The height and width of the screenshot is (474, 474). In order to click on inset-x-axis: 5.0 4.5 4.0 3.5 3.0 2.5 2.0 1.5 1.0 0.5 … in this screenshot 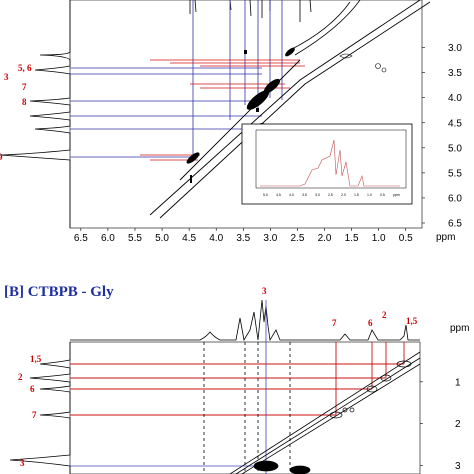, I will do `click(331, 195)`.